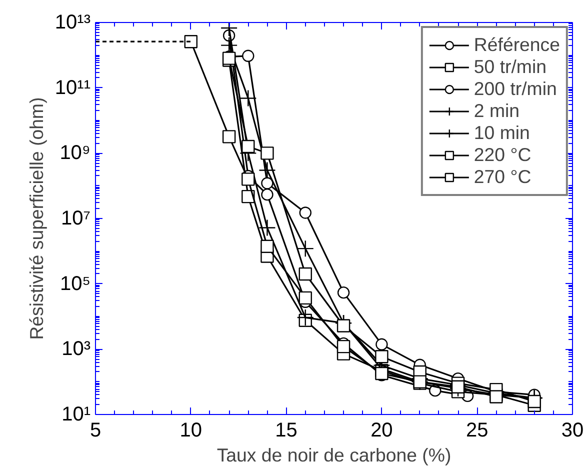 The width and height of the screenshot is (586, 474). What do you see at coordinates (502, 133) in the screenshot?
I see `legend-label: 10 min` at bounding box center [502, 133].